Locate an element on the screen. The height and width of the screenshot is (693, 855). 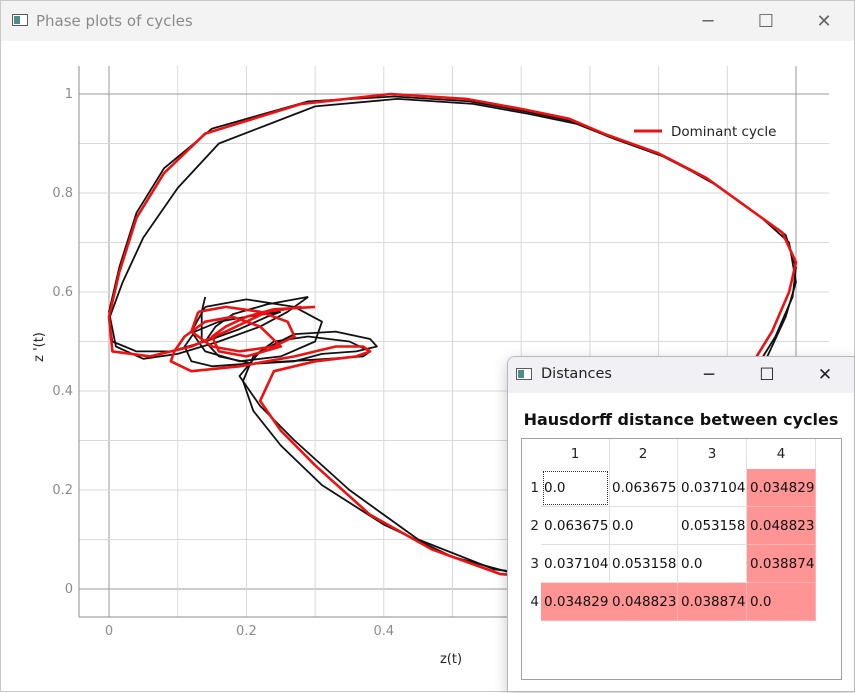
column-header: 4 is located at coordinates (781, 454).